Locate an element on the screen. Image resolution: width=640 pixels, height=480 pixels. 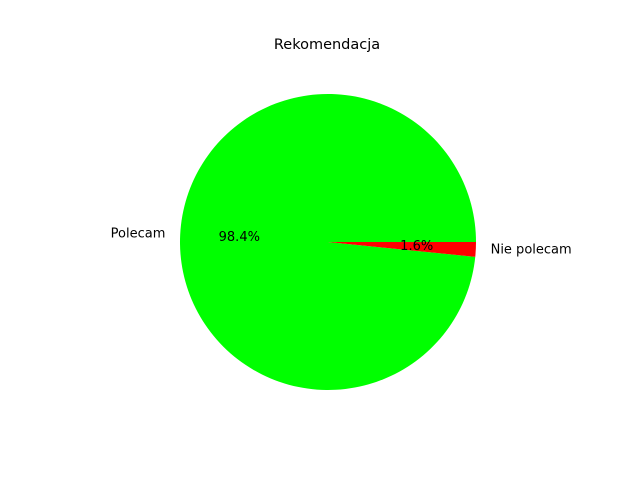
slice-label-2: Nie polecam is located at coordinates (531, 250).